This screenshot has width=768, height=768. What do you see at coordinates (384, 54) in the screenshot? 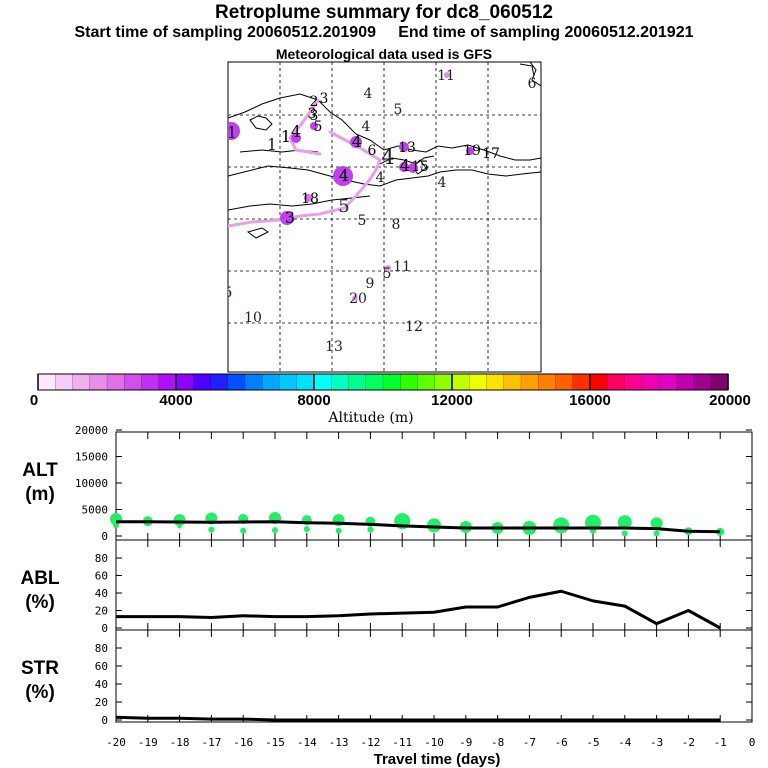
I see `met-data-label: Meteorological data used is GFS` at bounding box center [384, 54].